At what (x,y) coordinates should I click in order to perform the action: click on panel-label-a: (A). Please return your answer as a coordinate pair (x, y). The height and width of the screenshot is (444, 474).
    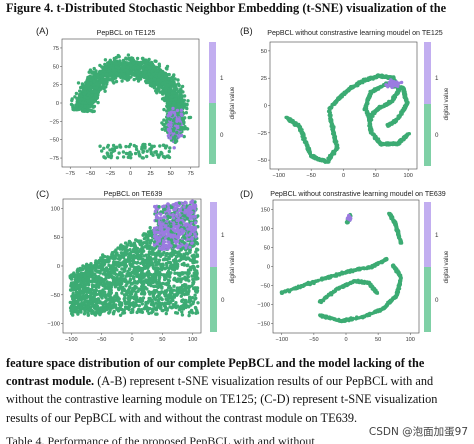
    Looking at the image, I should click on (42, 31).